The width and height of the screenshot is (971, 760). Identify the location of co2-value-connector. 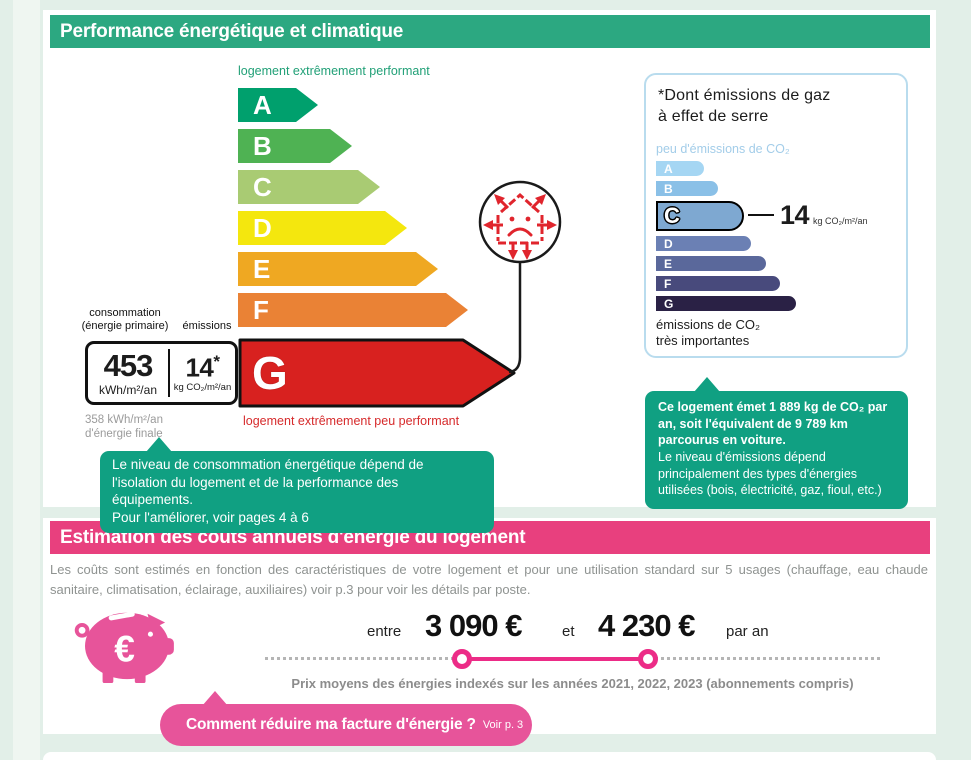
(761, 215).